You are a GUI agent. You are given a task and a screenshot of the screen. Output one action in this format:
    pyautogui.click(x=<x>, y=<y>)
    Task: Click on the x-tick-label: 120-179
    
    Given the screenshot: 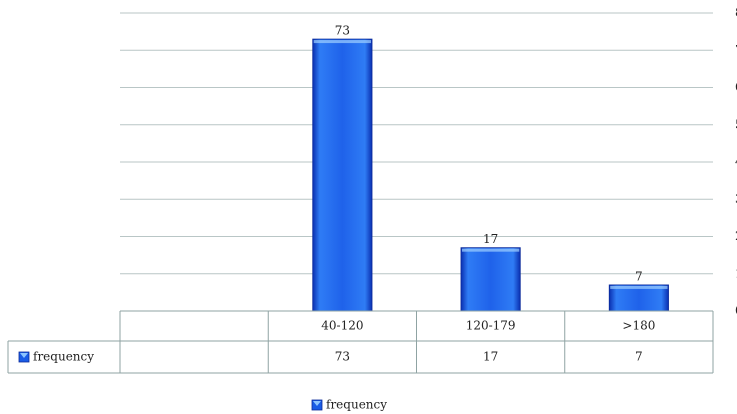 What is the action you would take?
    pyautogui.click(x=491, y=326)
    